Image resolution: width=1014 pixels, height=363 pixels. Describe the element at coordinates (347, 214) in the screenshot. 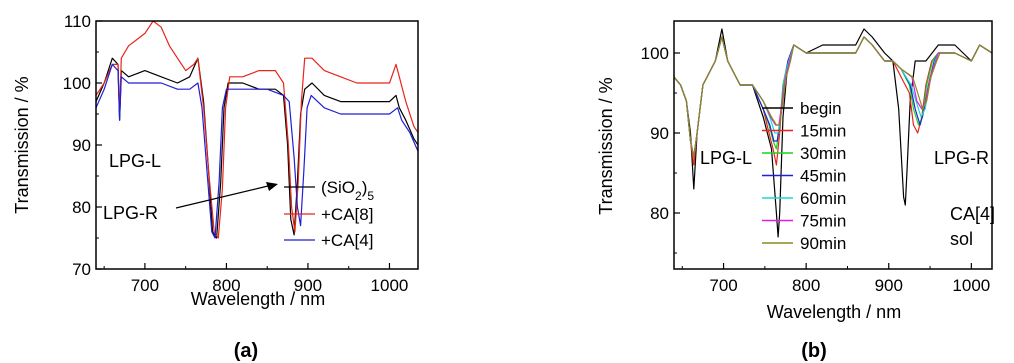

I see `legend-a-label-ca8: +CA[8]` at that location.